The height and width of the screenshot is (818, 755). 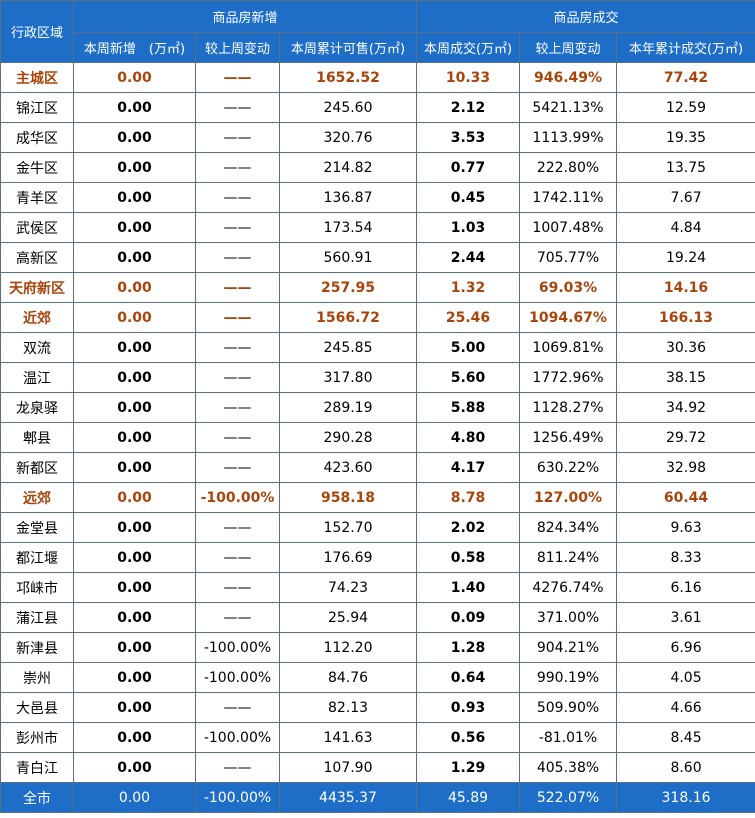 I want to click on cell-region: 龙泉驿, so click(x=37, y=407).